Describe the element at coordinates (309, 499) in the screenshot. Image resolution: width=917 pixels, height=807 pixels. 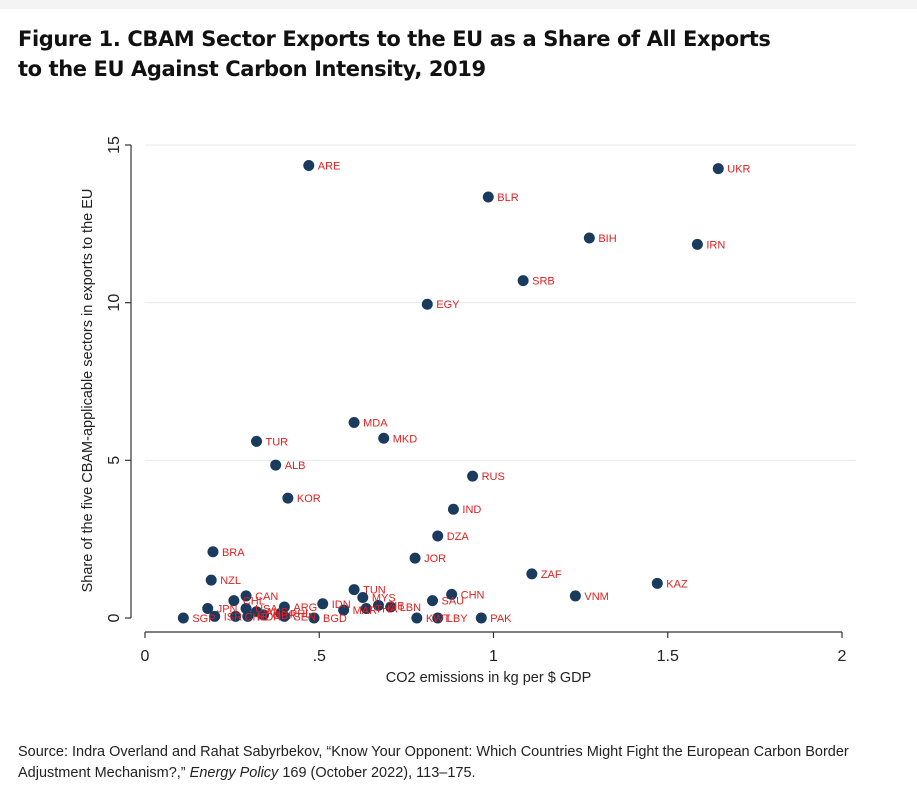
I see `point-label: KOR` at that location.